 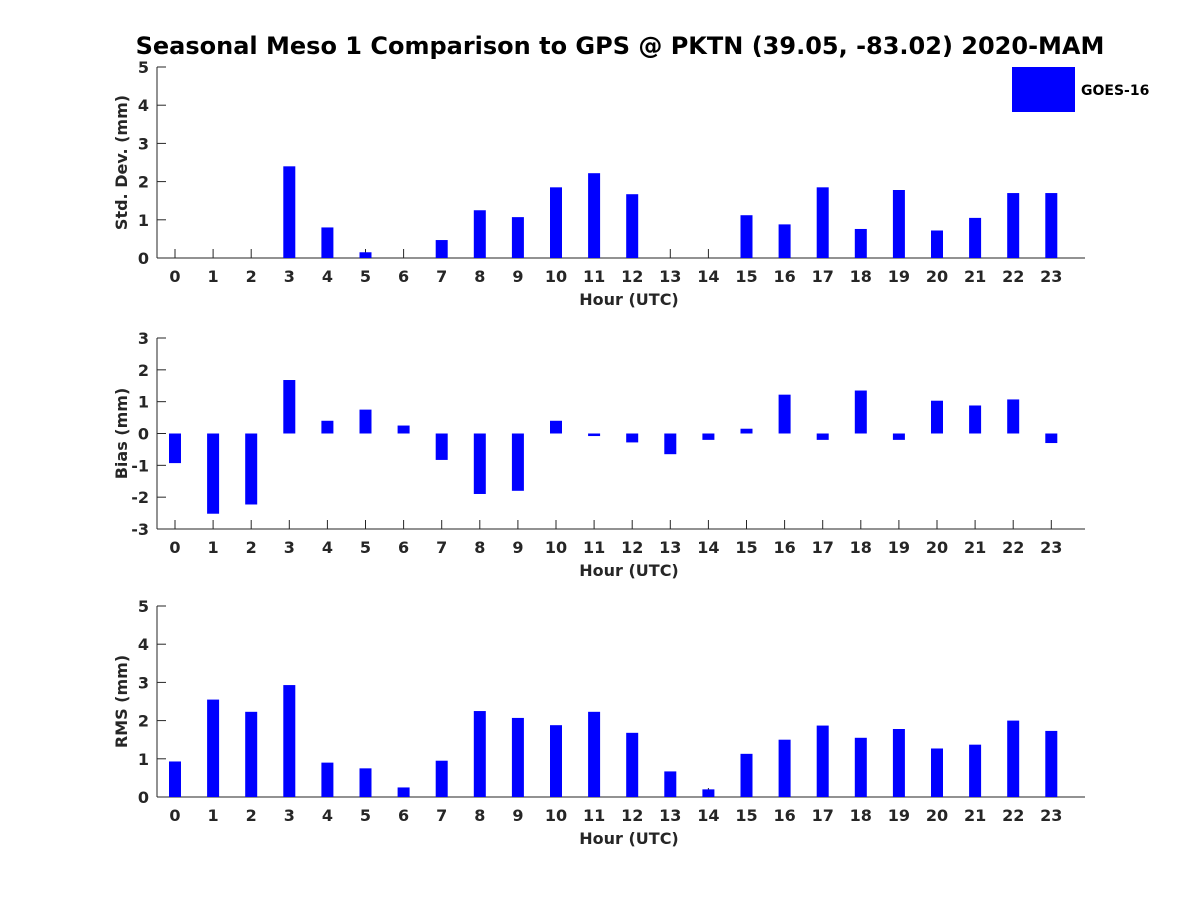 What do you see at coordinates (121, 434) in the screenshot?
I see `y-axis-label: Bias (mm)` at bounding box center [121, 434].